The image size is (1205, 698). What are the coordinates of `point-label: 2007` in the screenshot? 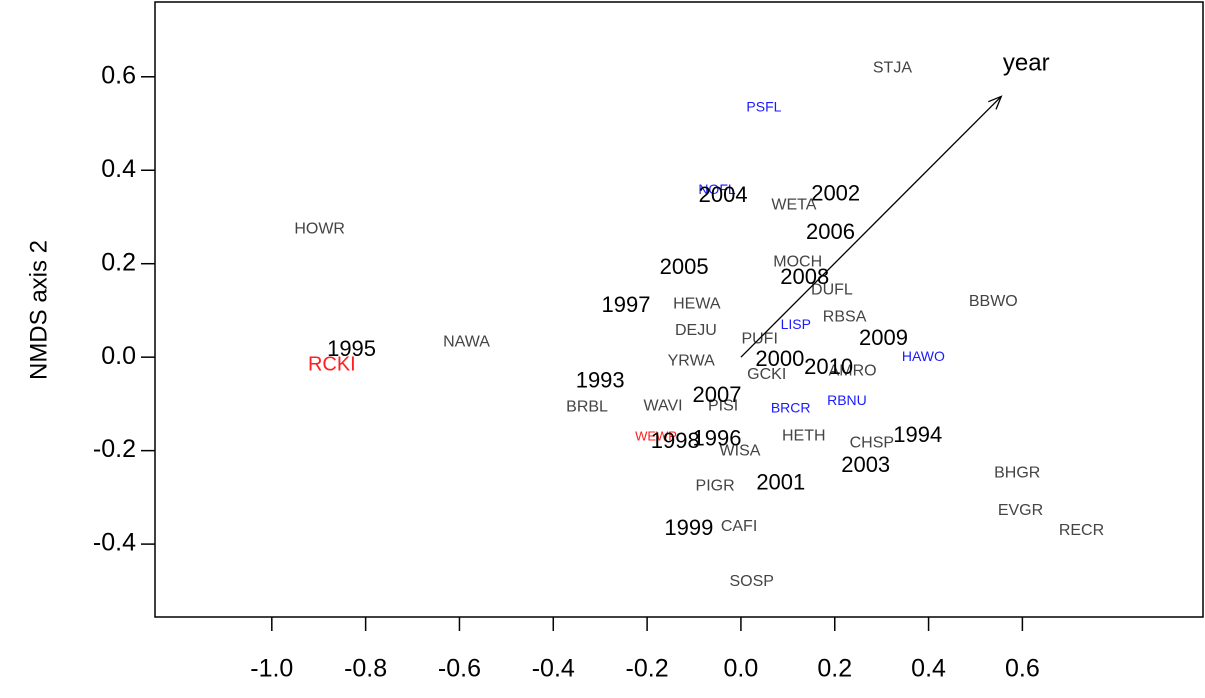 It's located at (717, 394).